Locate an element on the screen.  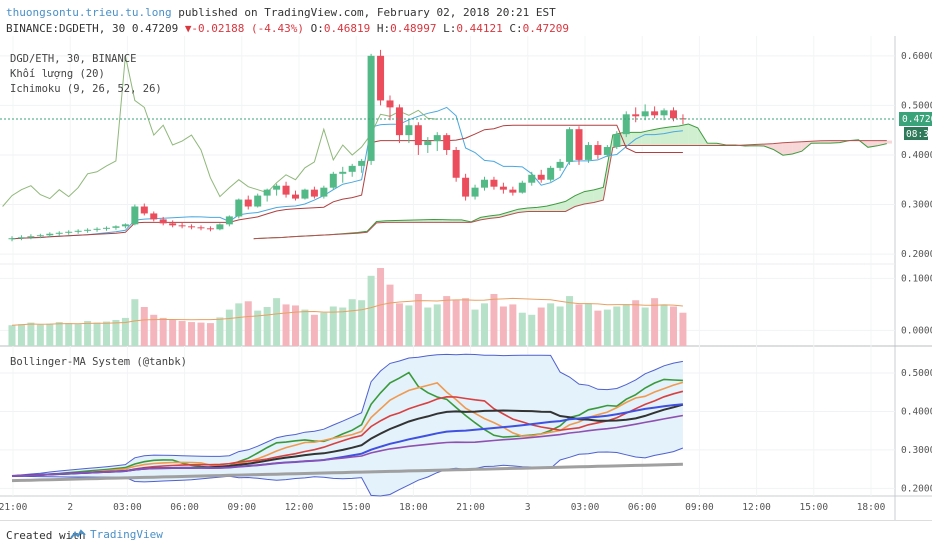
bollinger-tick-label: 0.5000 is located at coordinates (916, 373).